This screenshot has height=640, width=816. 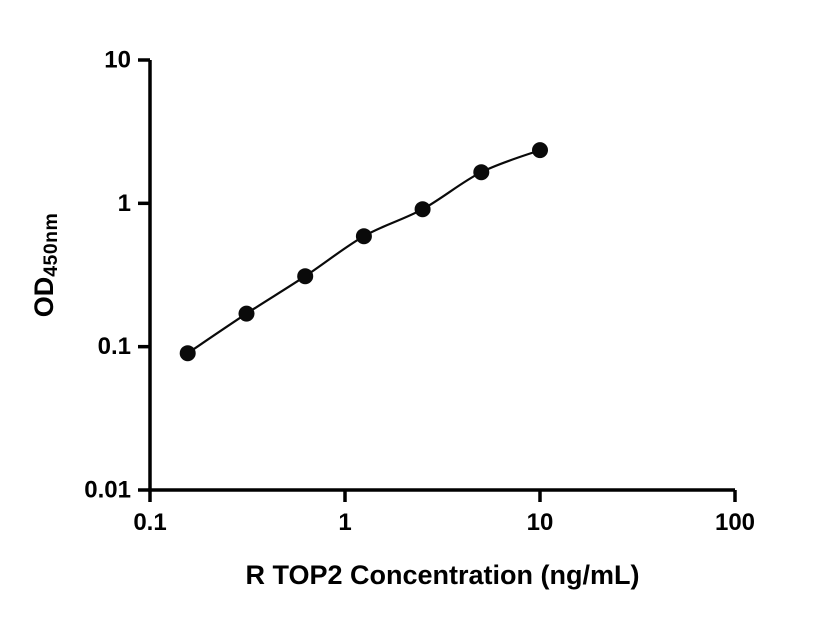 I want to click on y-axis-title: OD450nm, so click(x=46, y=265).